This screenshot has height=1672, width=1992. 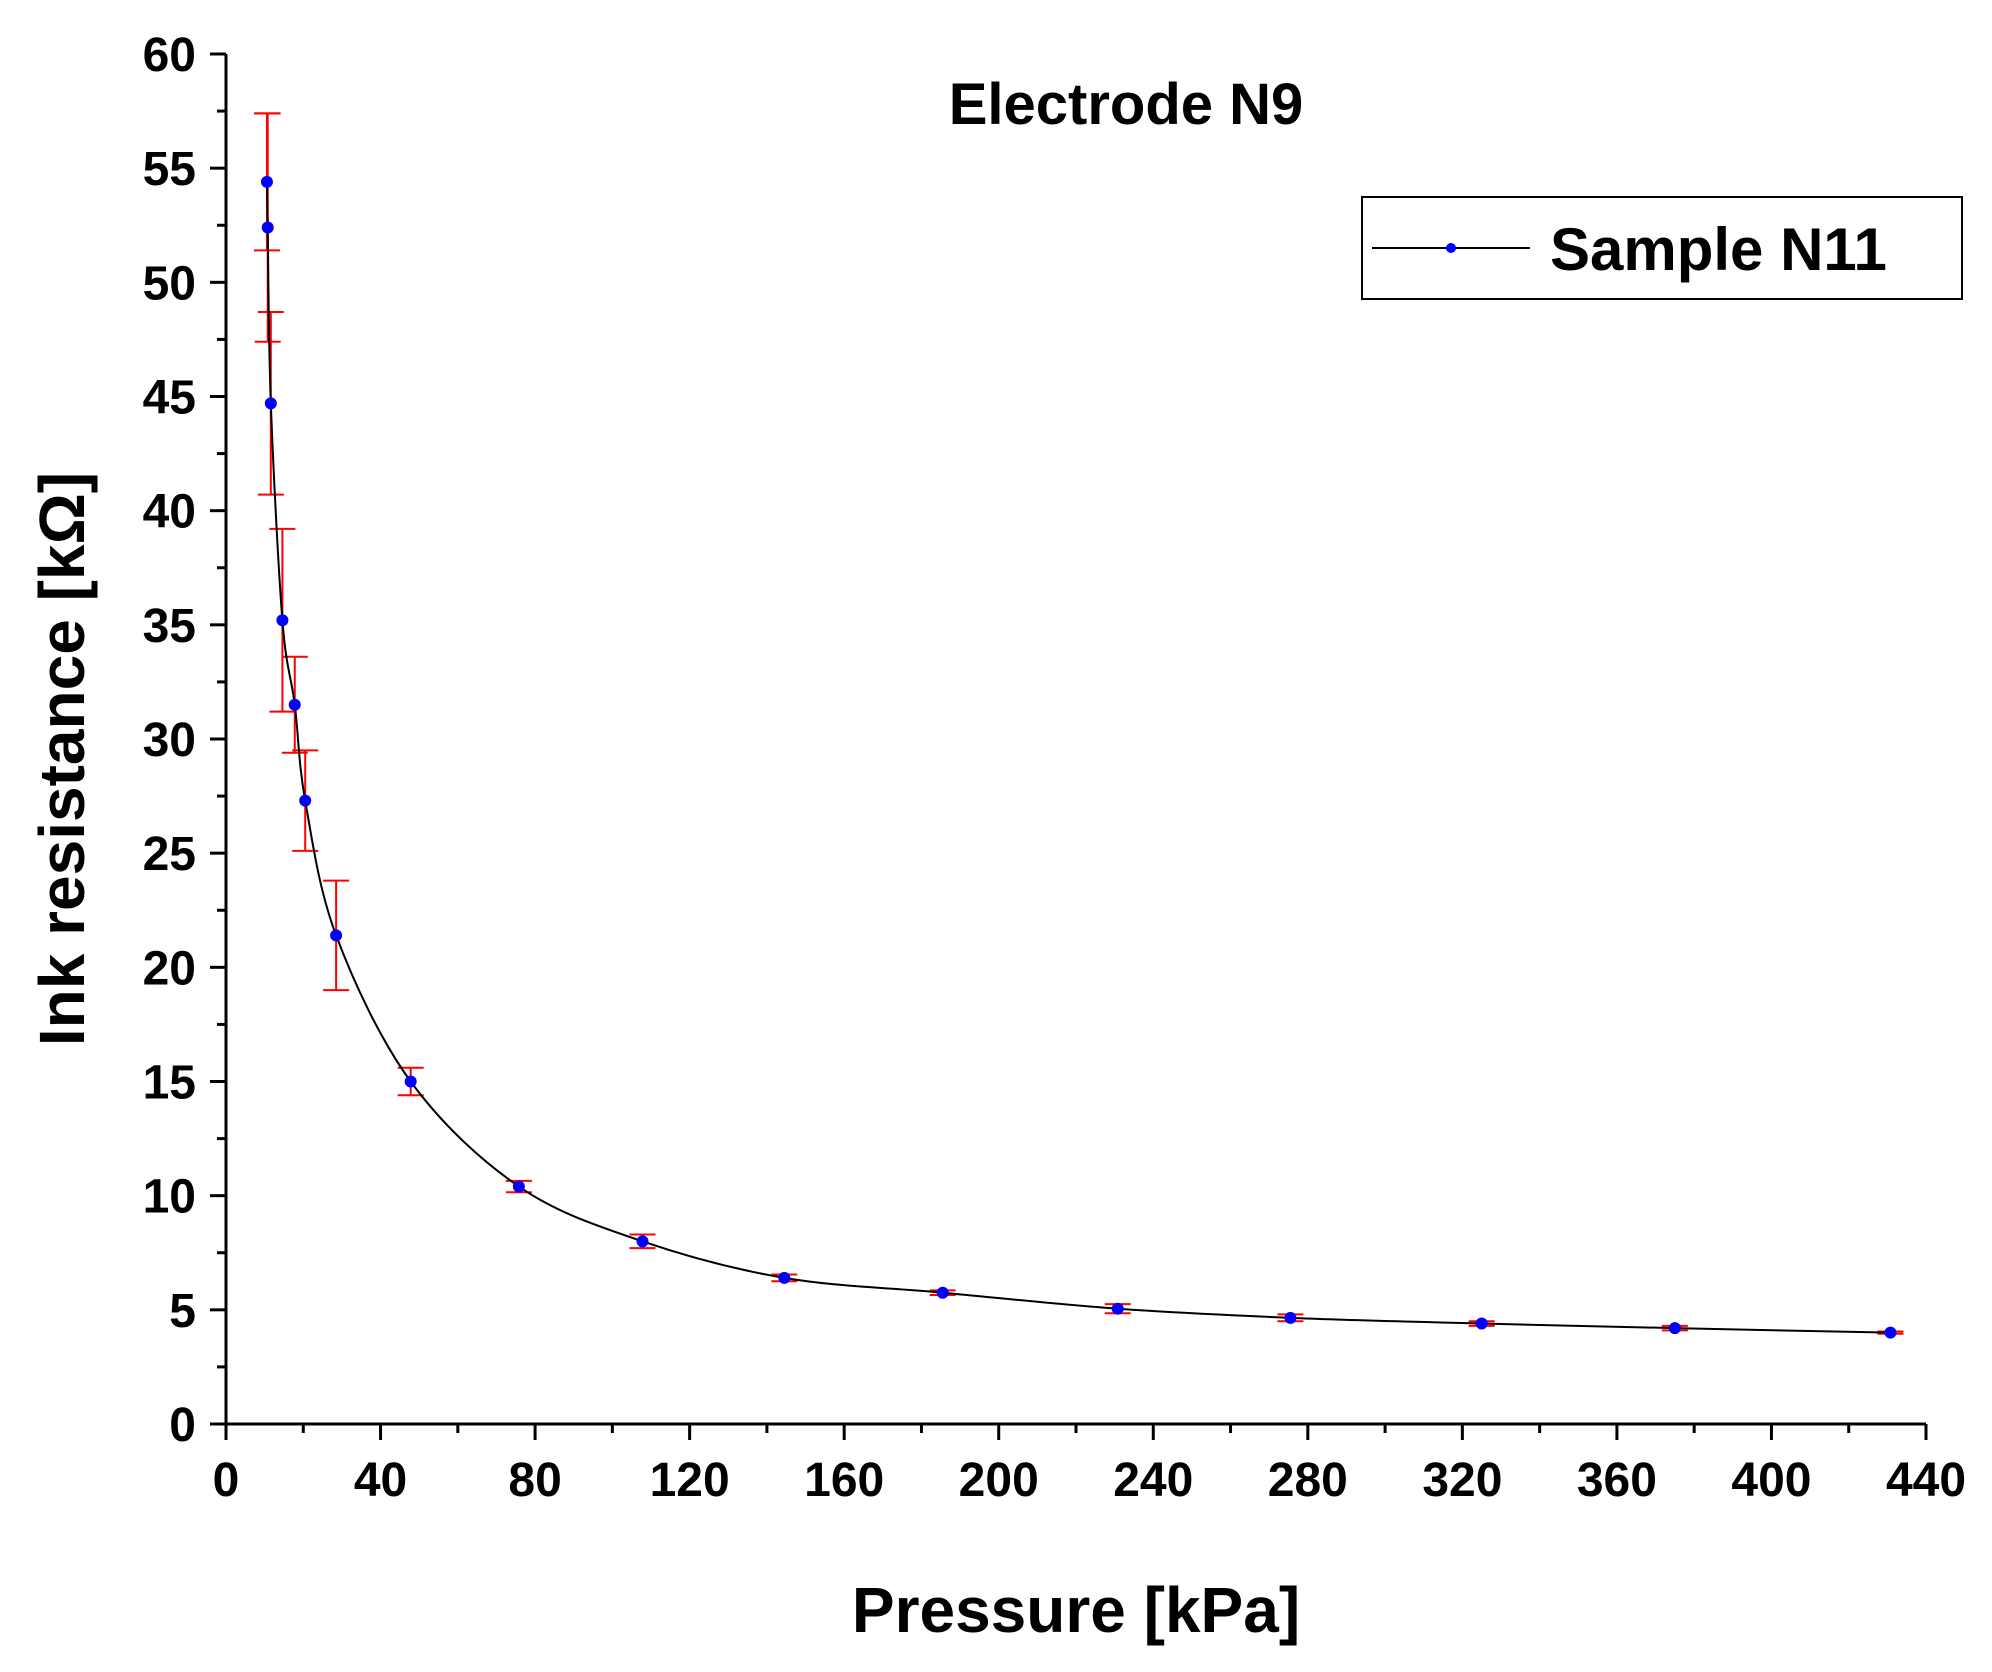 What do you see at coordinates (169, 283) in the screenshot?
I see `y-tick-label: 50` at bounding box center [169, 283].